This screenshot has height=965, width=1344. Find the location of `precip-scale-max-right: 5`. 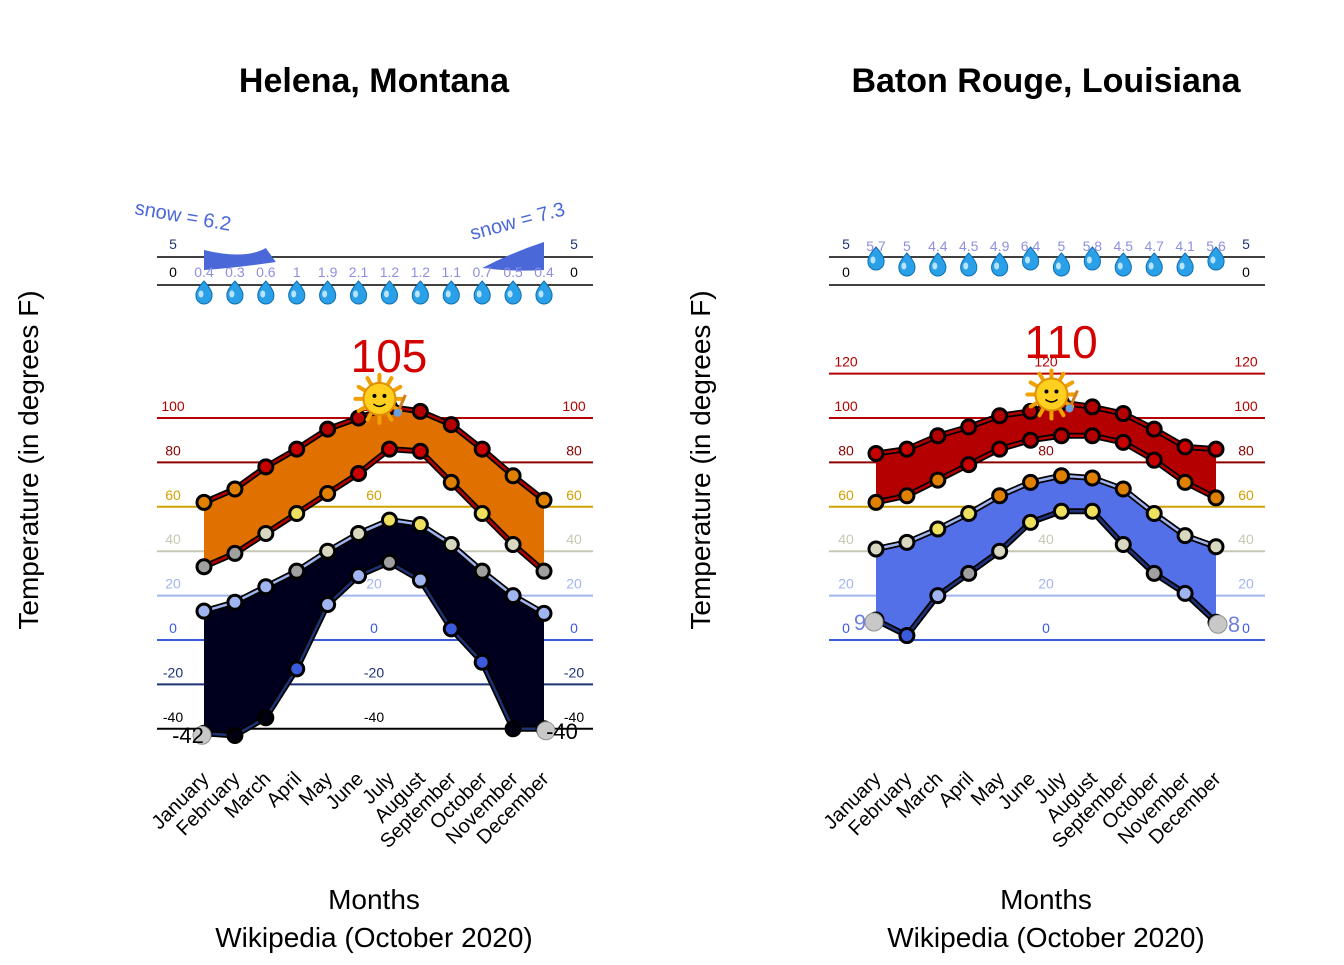

precip-scale-max-right: 5 is located at coordinates (1246, 244).